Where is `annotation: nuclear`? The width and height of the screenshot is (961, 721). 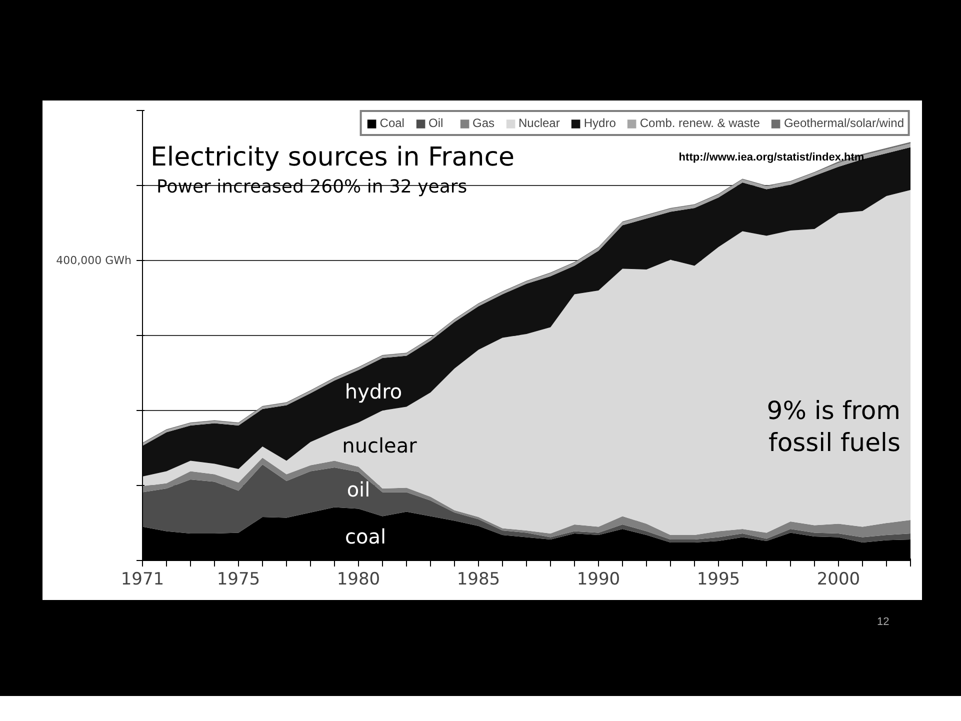
annotation: nuclear is located at coordinates (380, 446).